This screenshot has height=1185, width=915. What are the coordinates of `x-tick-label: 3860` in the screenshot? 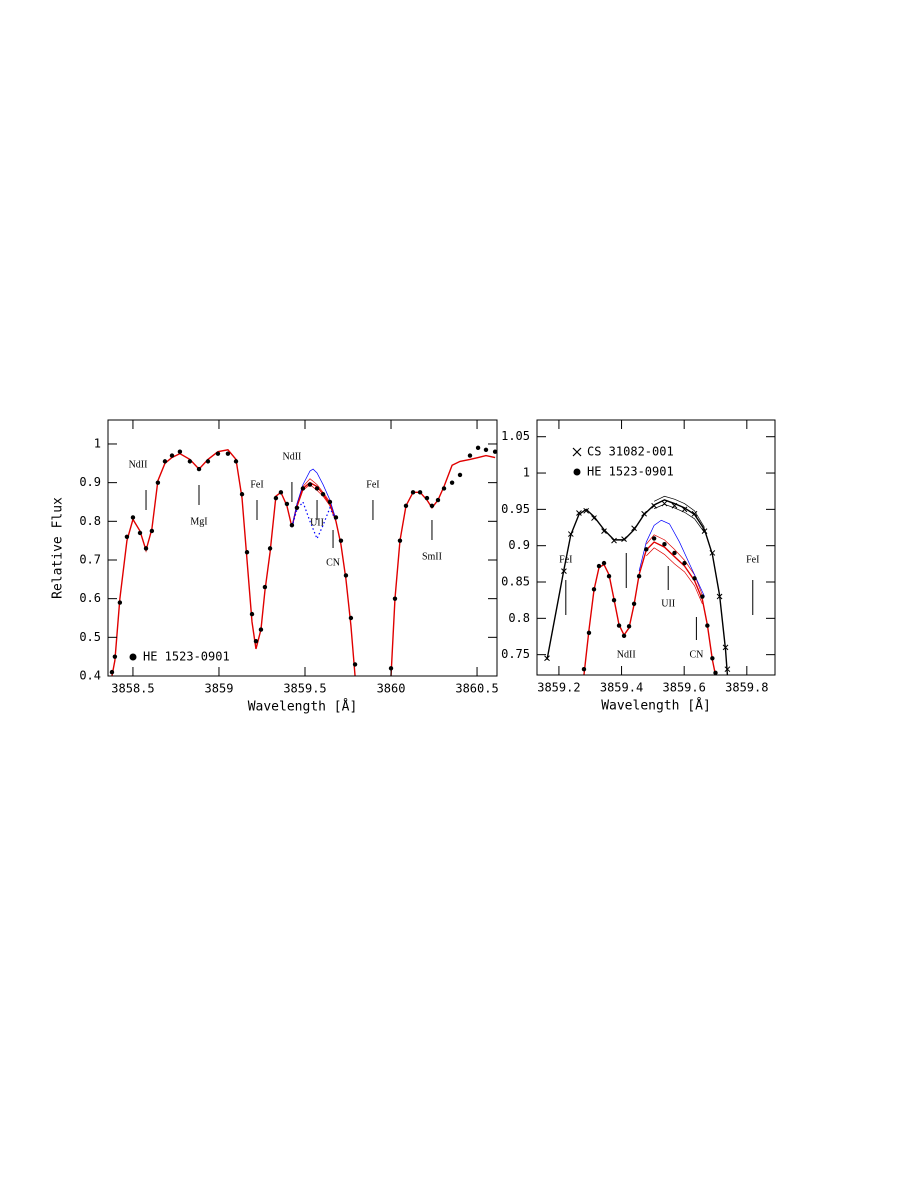 It's located at (391, 689).